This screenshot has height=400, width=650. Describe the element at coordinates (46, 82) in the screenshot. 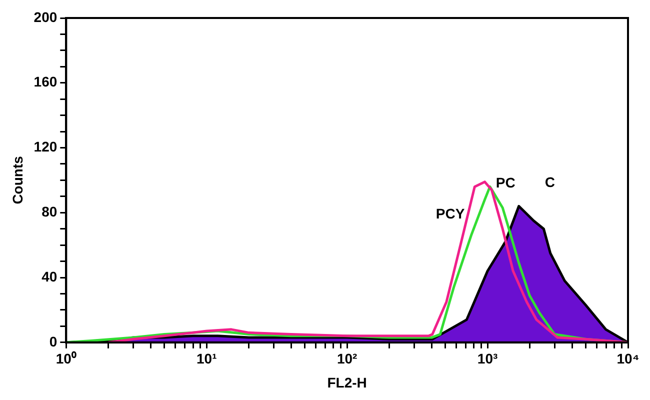

I see `y-tick-label: 160` at that location.